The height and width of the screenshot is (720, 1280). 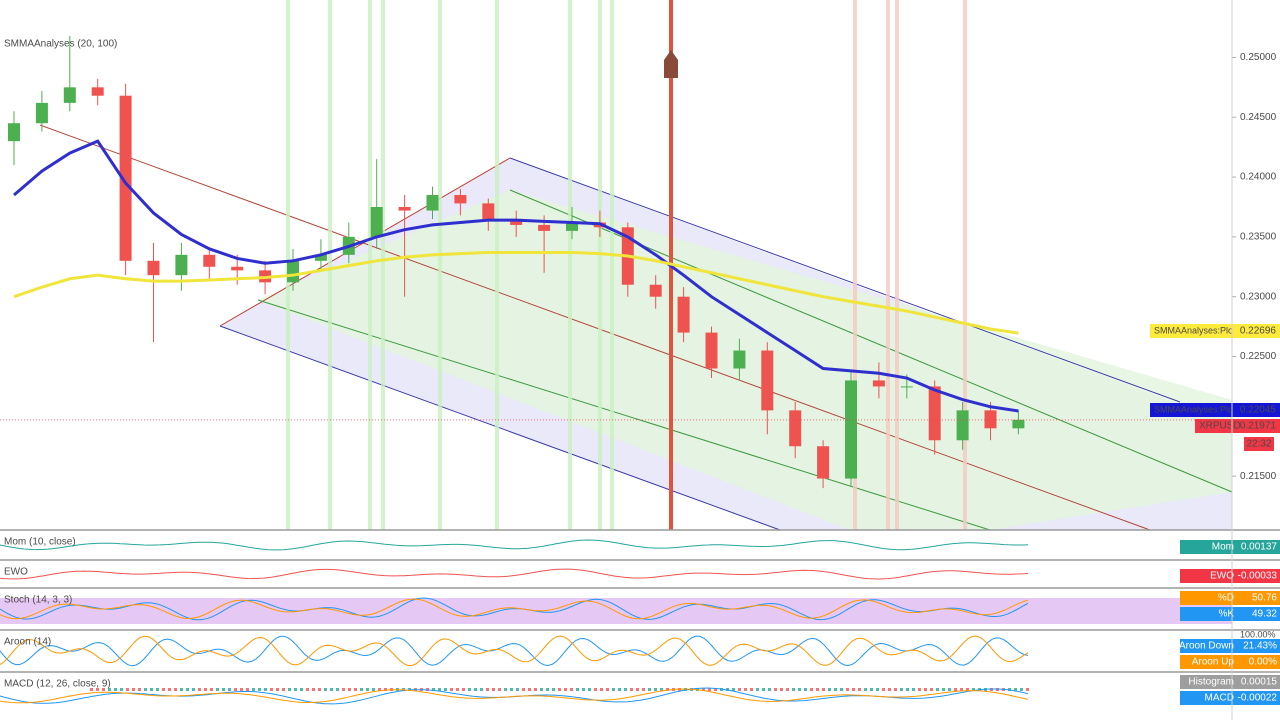 I want to click on y-tick-label: 0.22500, so click(x=1258, y=356).